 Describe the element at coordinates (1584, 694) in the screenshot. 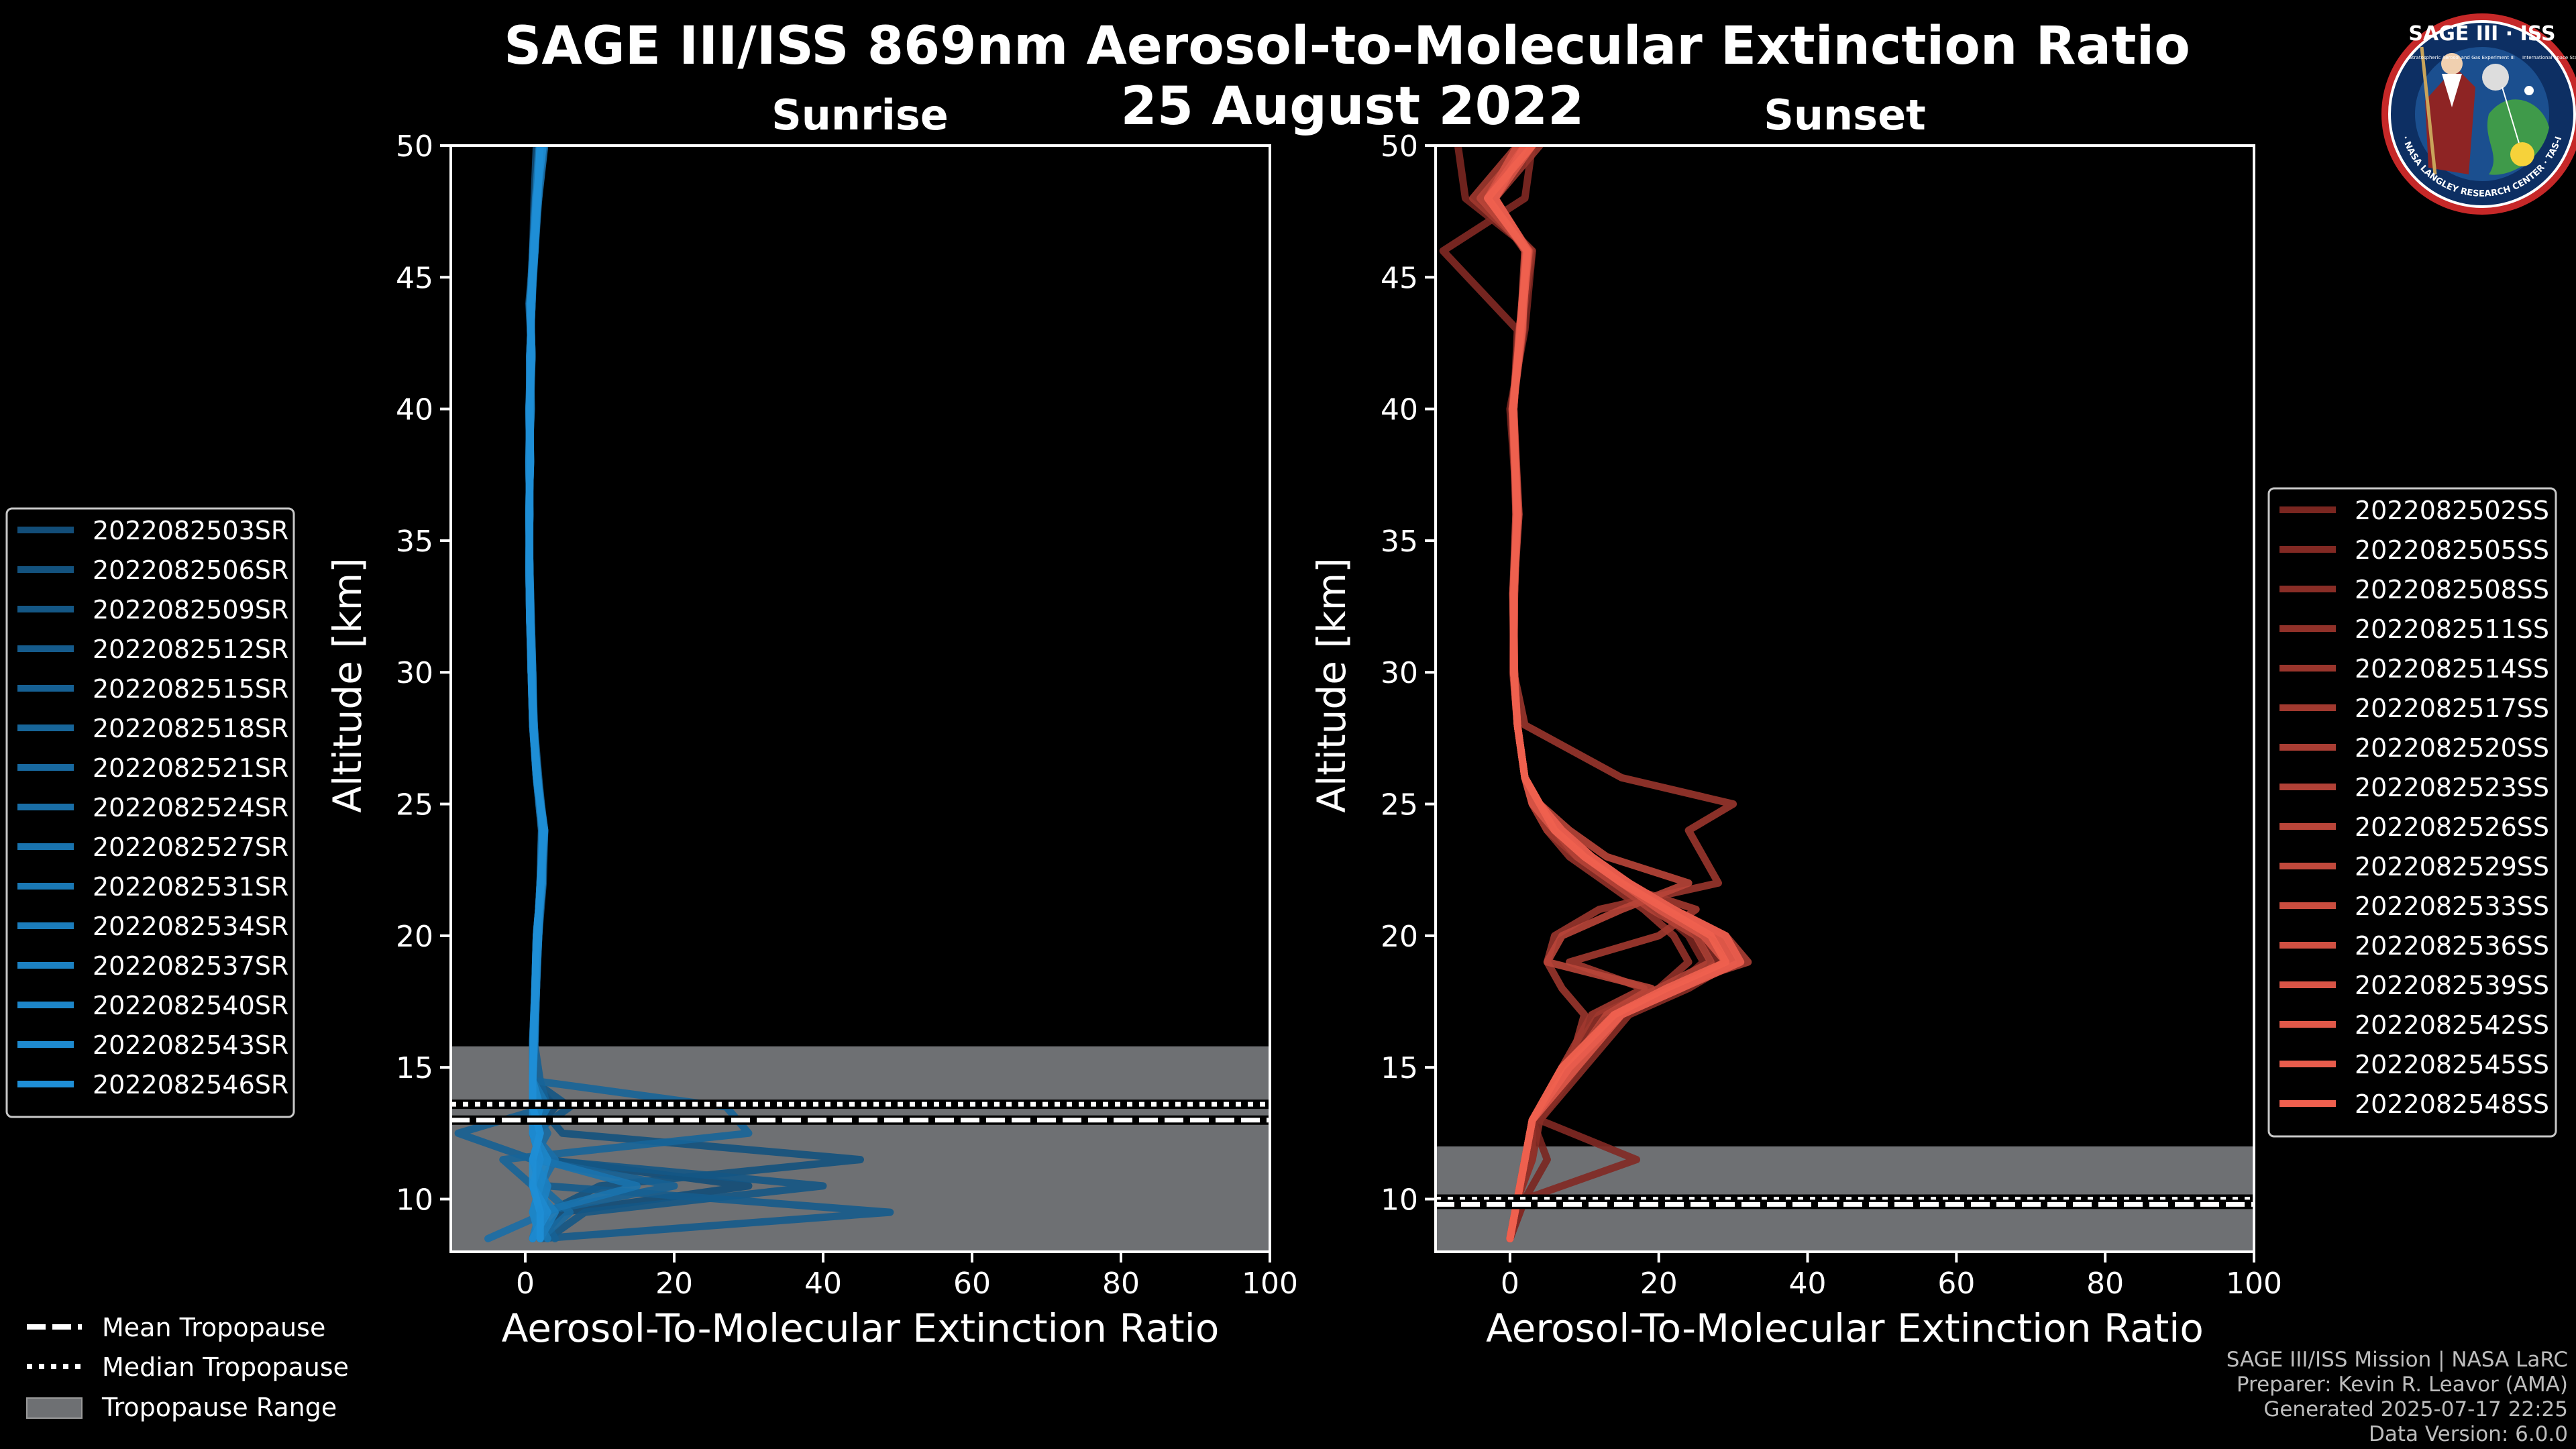

I see `profile-line-2022082517SS` at that location.